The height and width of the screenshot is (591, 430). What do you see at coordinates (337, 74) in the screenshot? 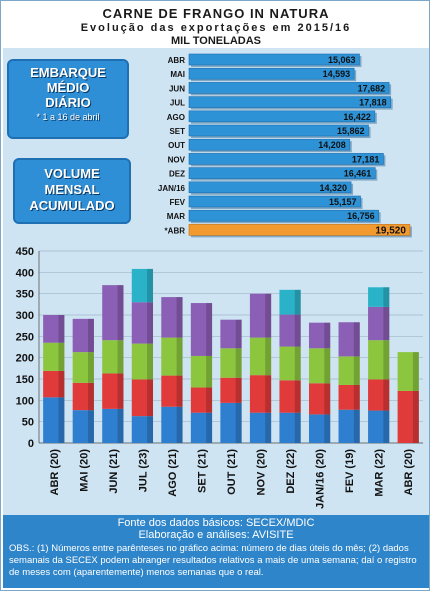
I see `daily-value-label: 14,593` at bounding box center [337, 74].